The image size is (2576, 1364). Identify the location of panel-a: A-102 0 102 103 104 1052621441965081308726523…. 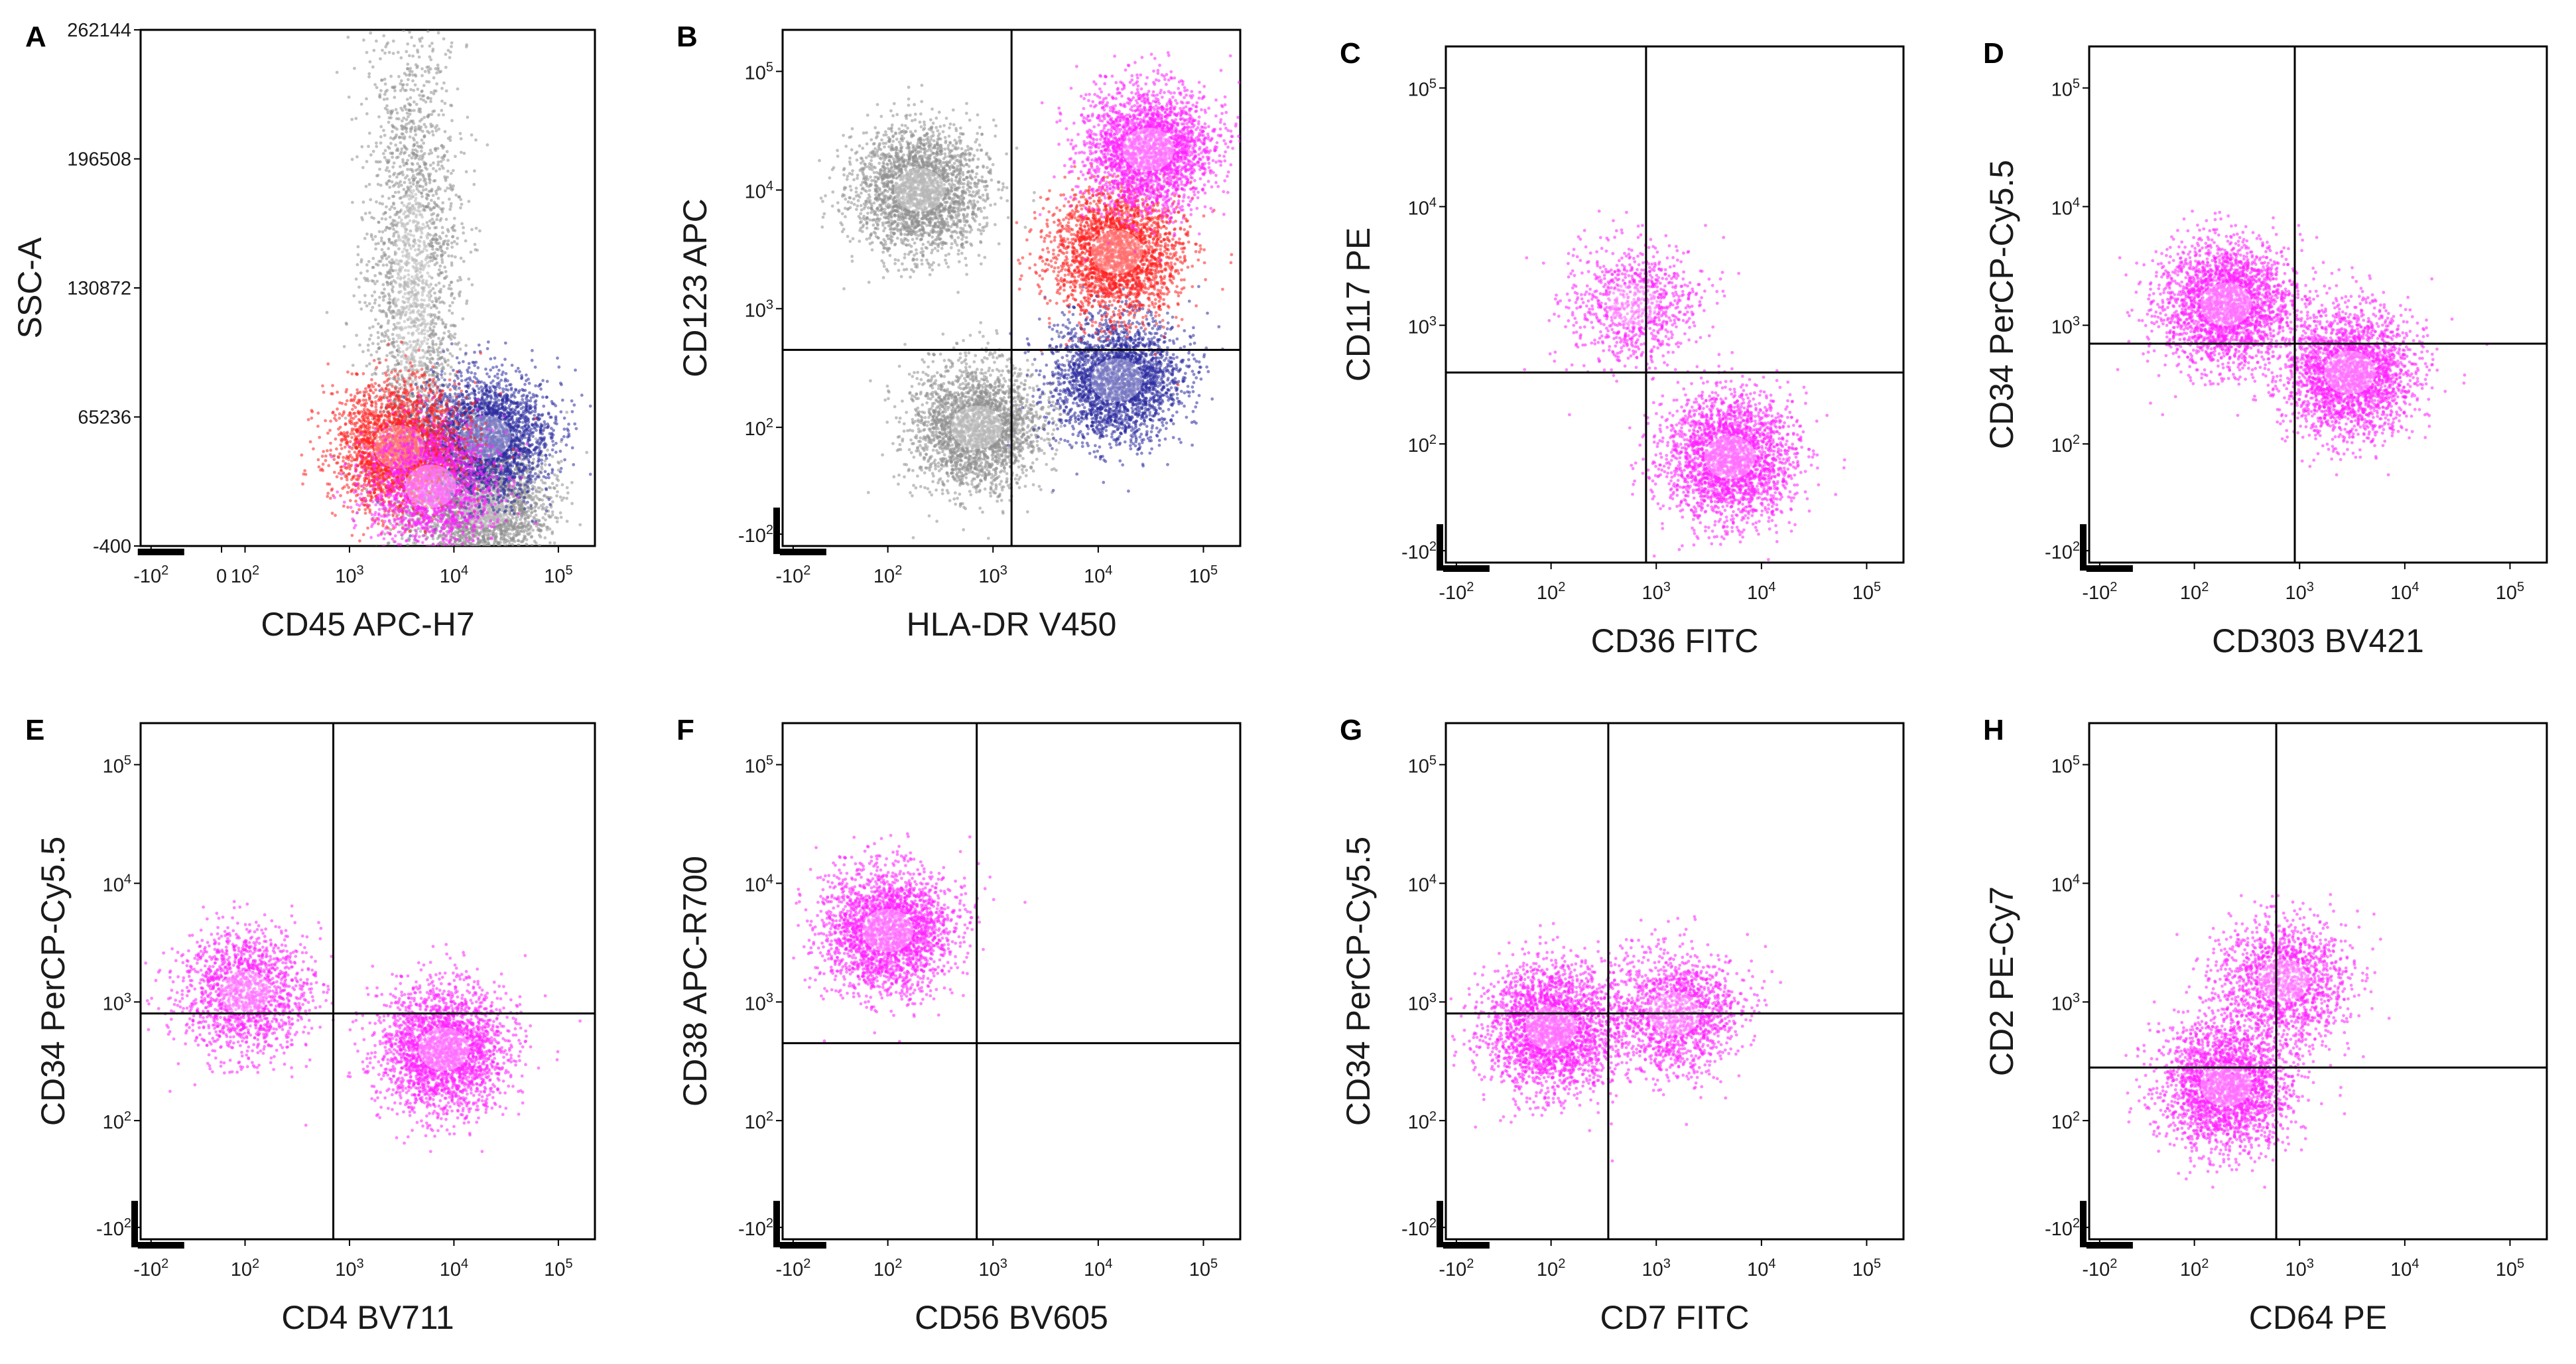
(304, 330).